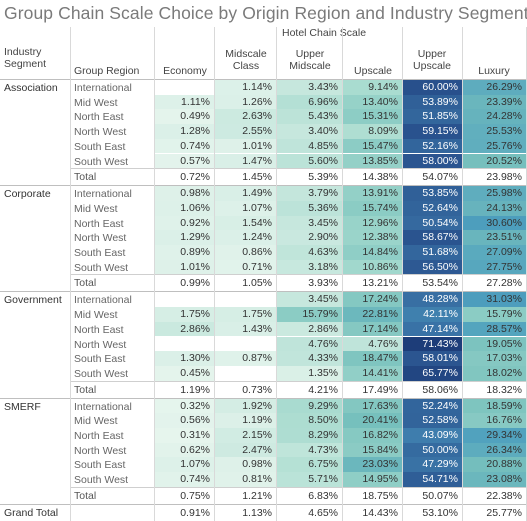 The image size is (527, 521). I want to click on region-label: International, so click(103, 194).